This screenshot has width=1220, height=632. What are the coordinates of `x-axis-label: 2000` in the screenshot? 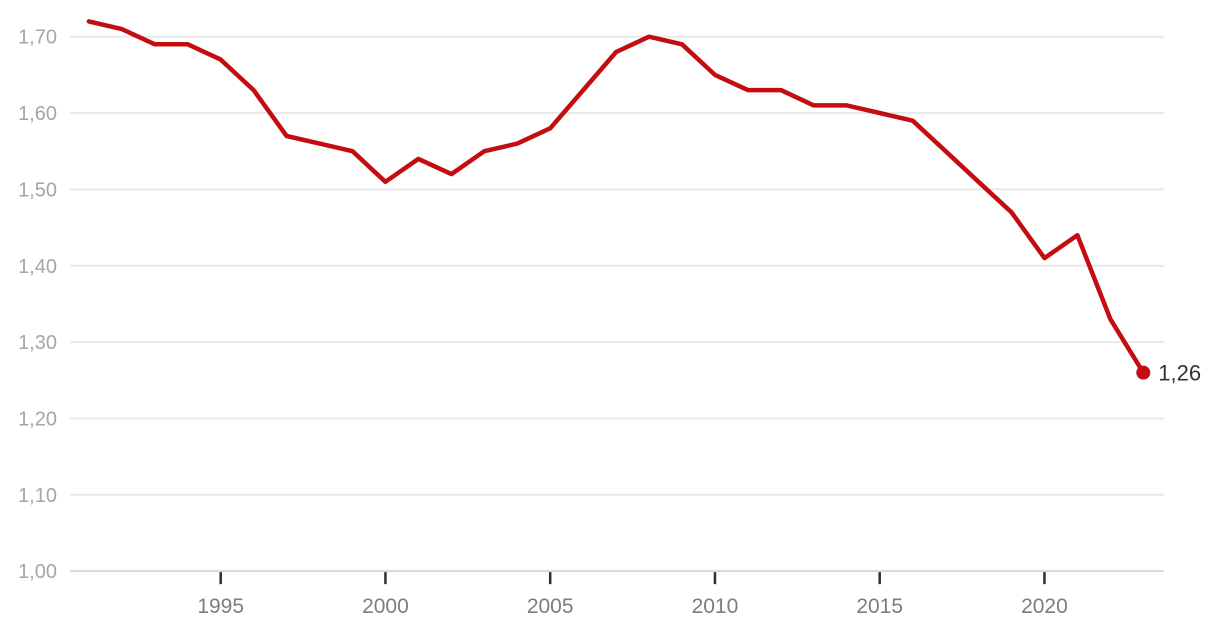 It's located at (385, 606).